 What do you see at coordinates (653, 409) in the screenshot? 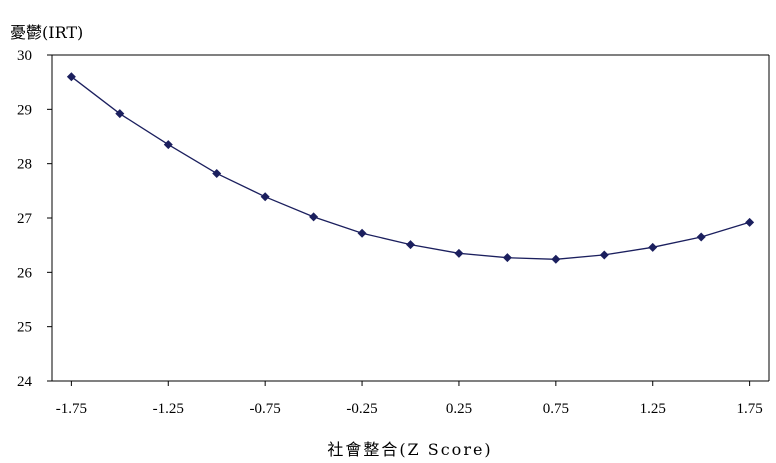
I see `x-tick-label: 1.25` at bounding box center [653, 409].